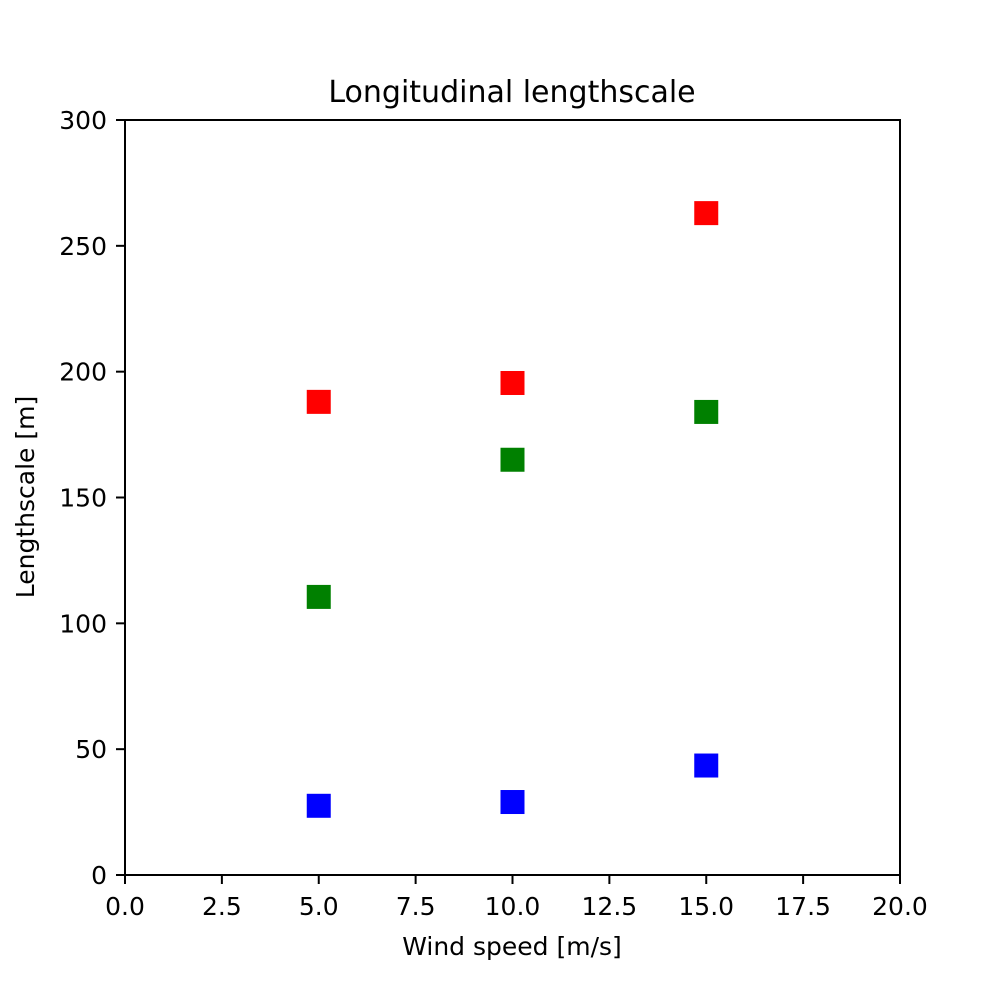 This screenshot has width=1000, height=1000. Describe the element at coordinates (83, 623) in the screenshot. I see `y-tick-label: 100` at that location.